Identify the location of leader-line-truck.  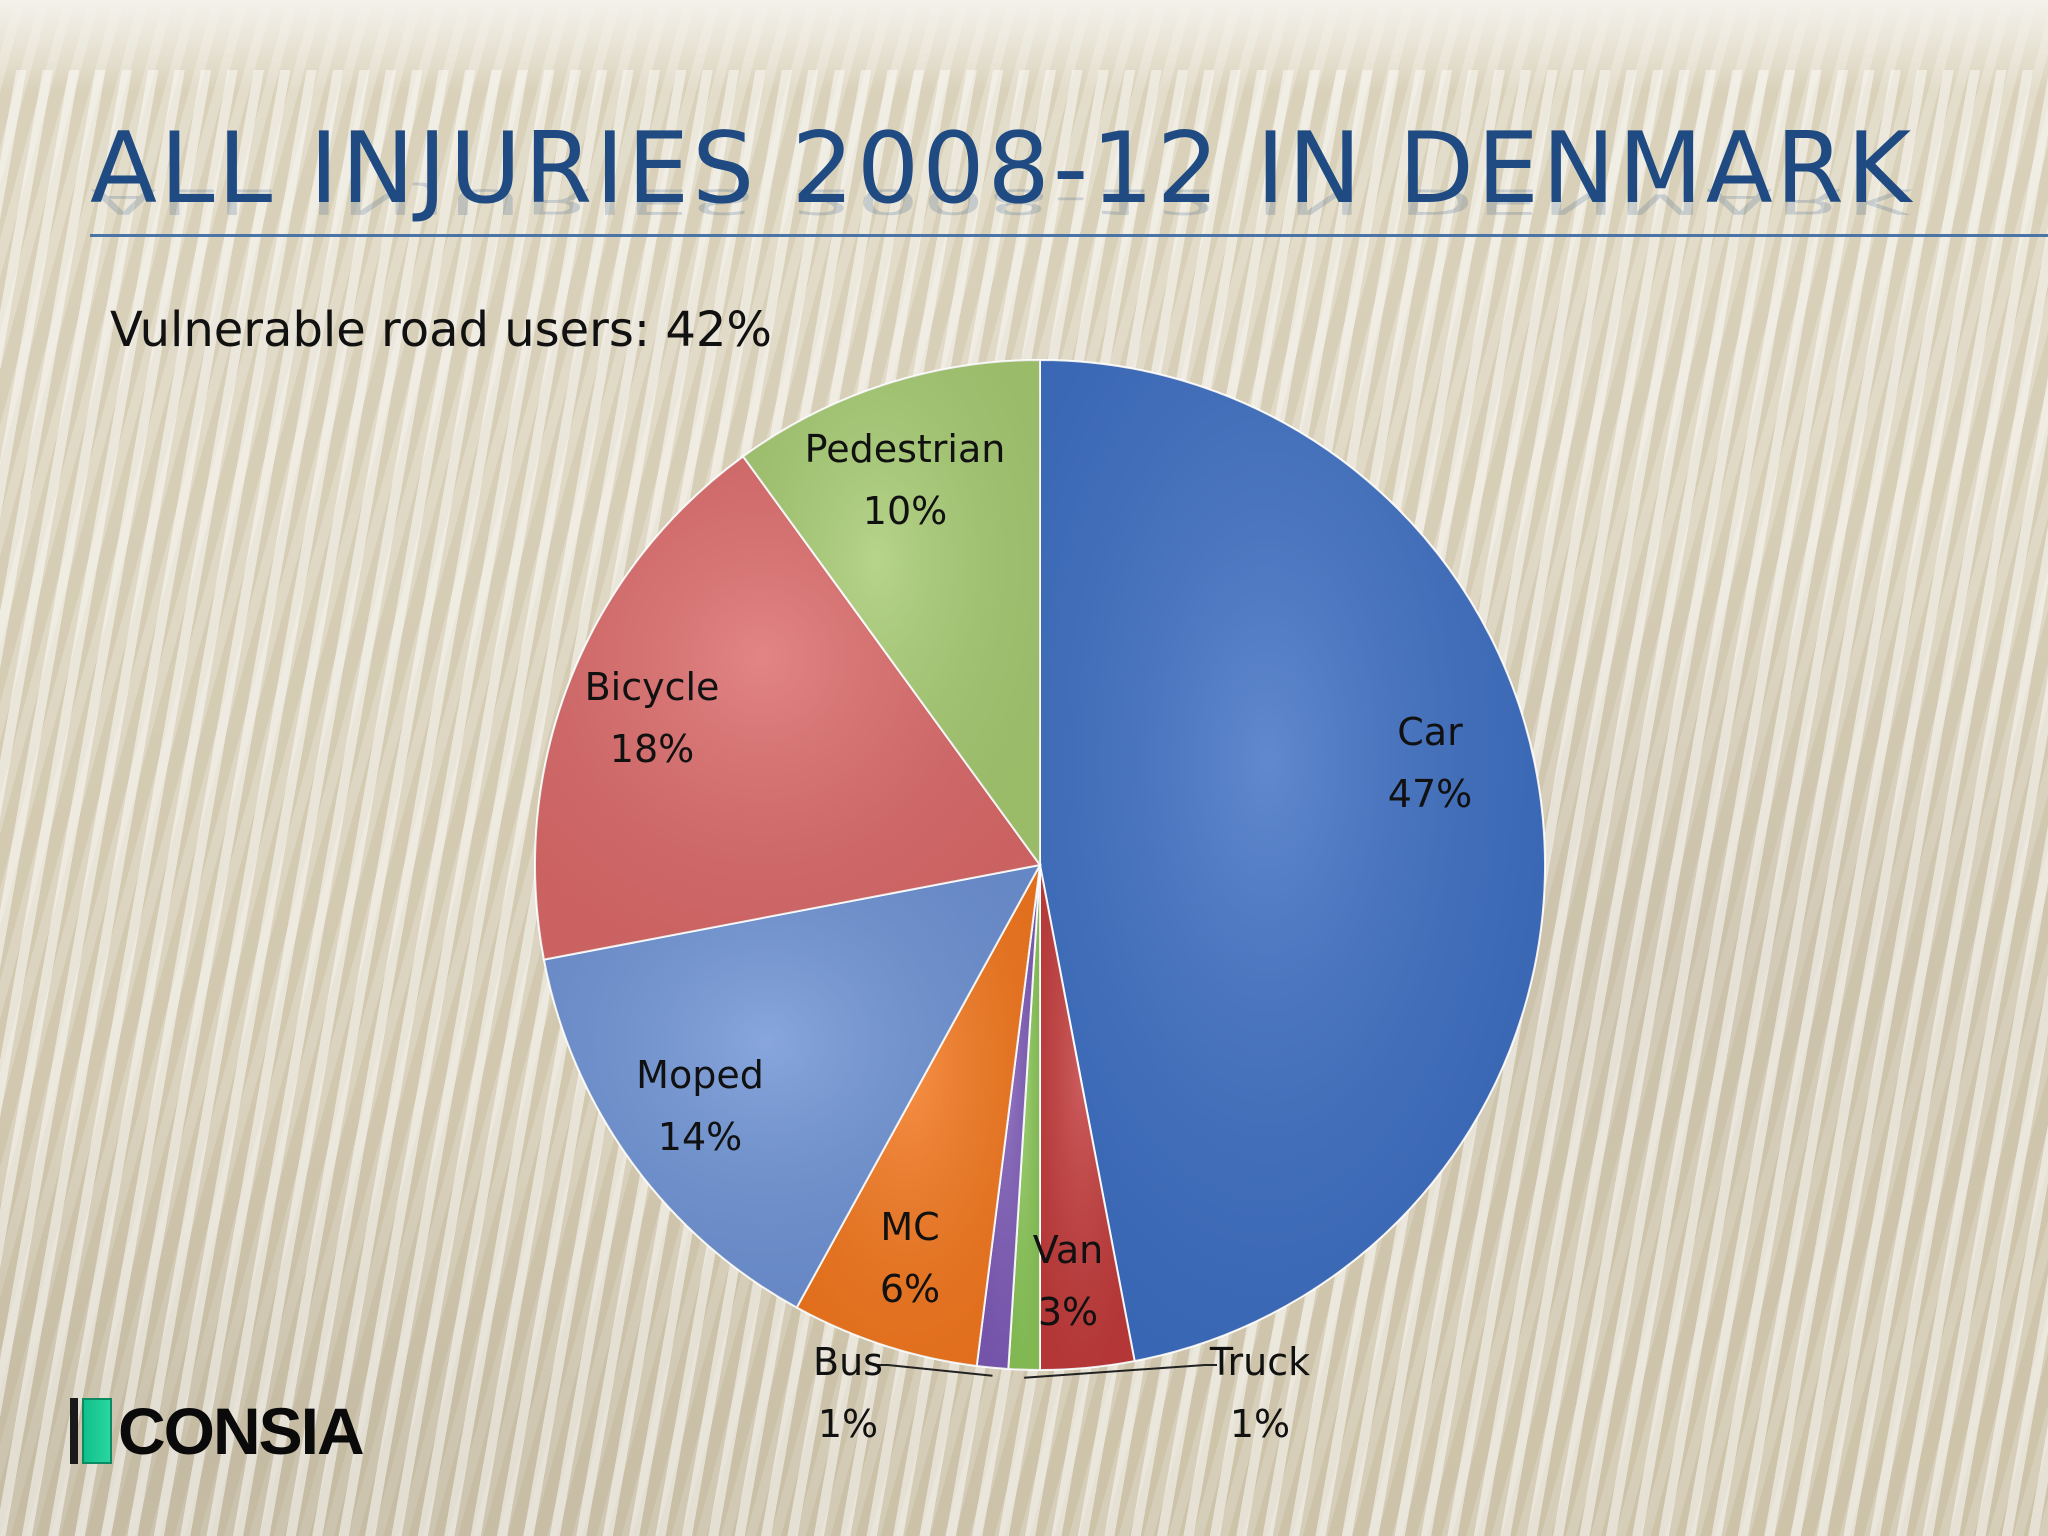
(1120, 1371).